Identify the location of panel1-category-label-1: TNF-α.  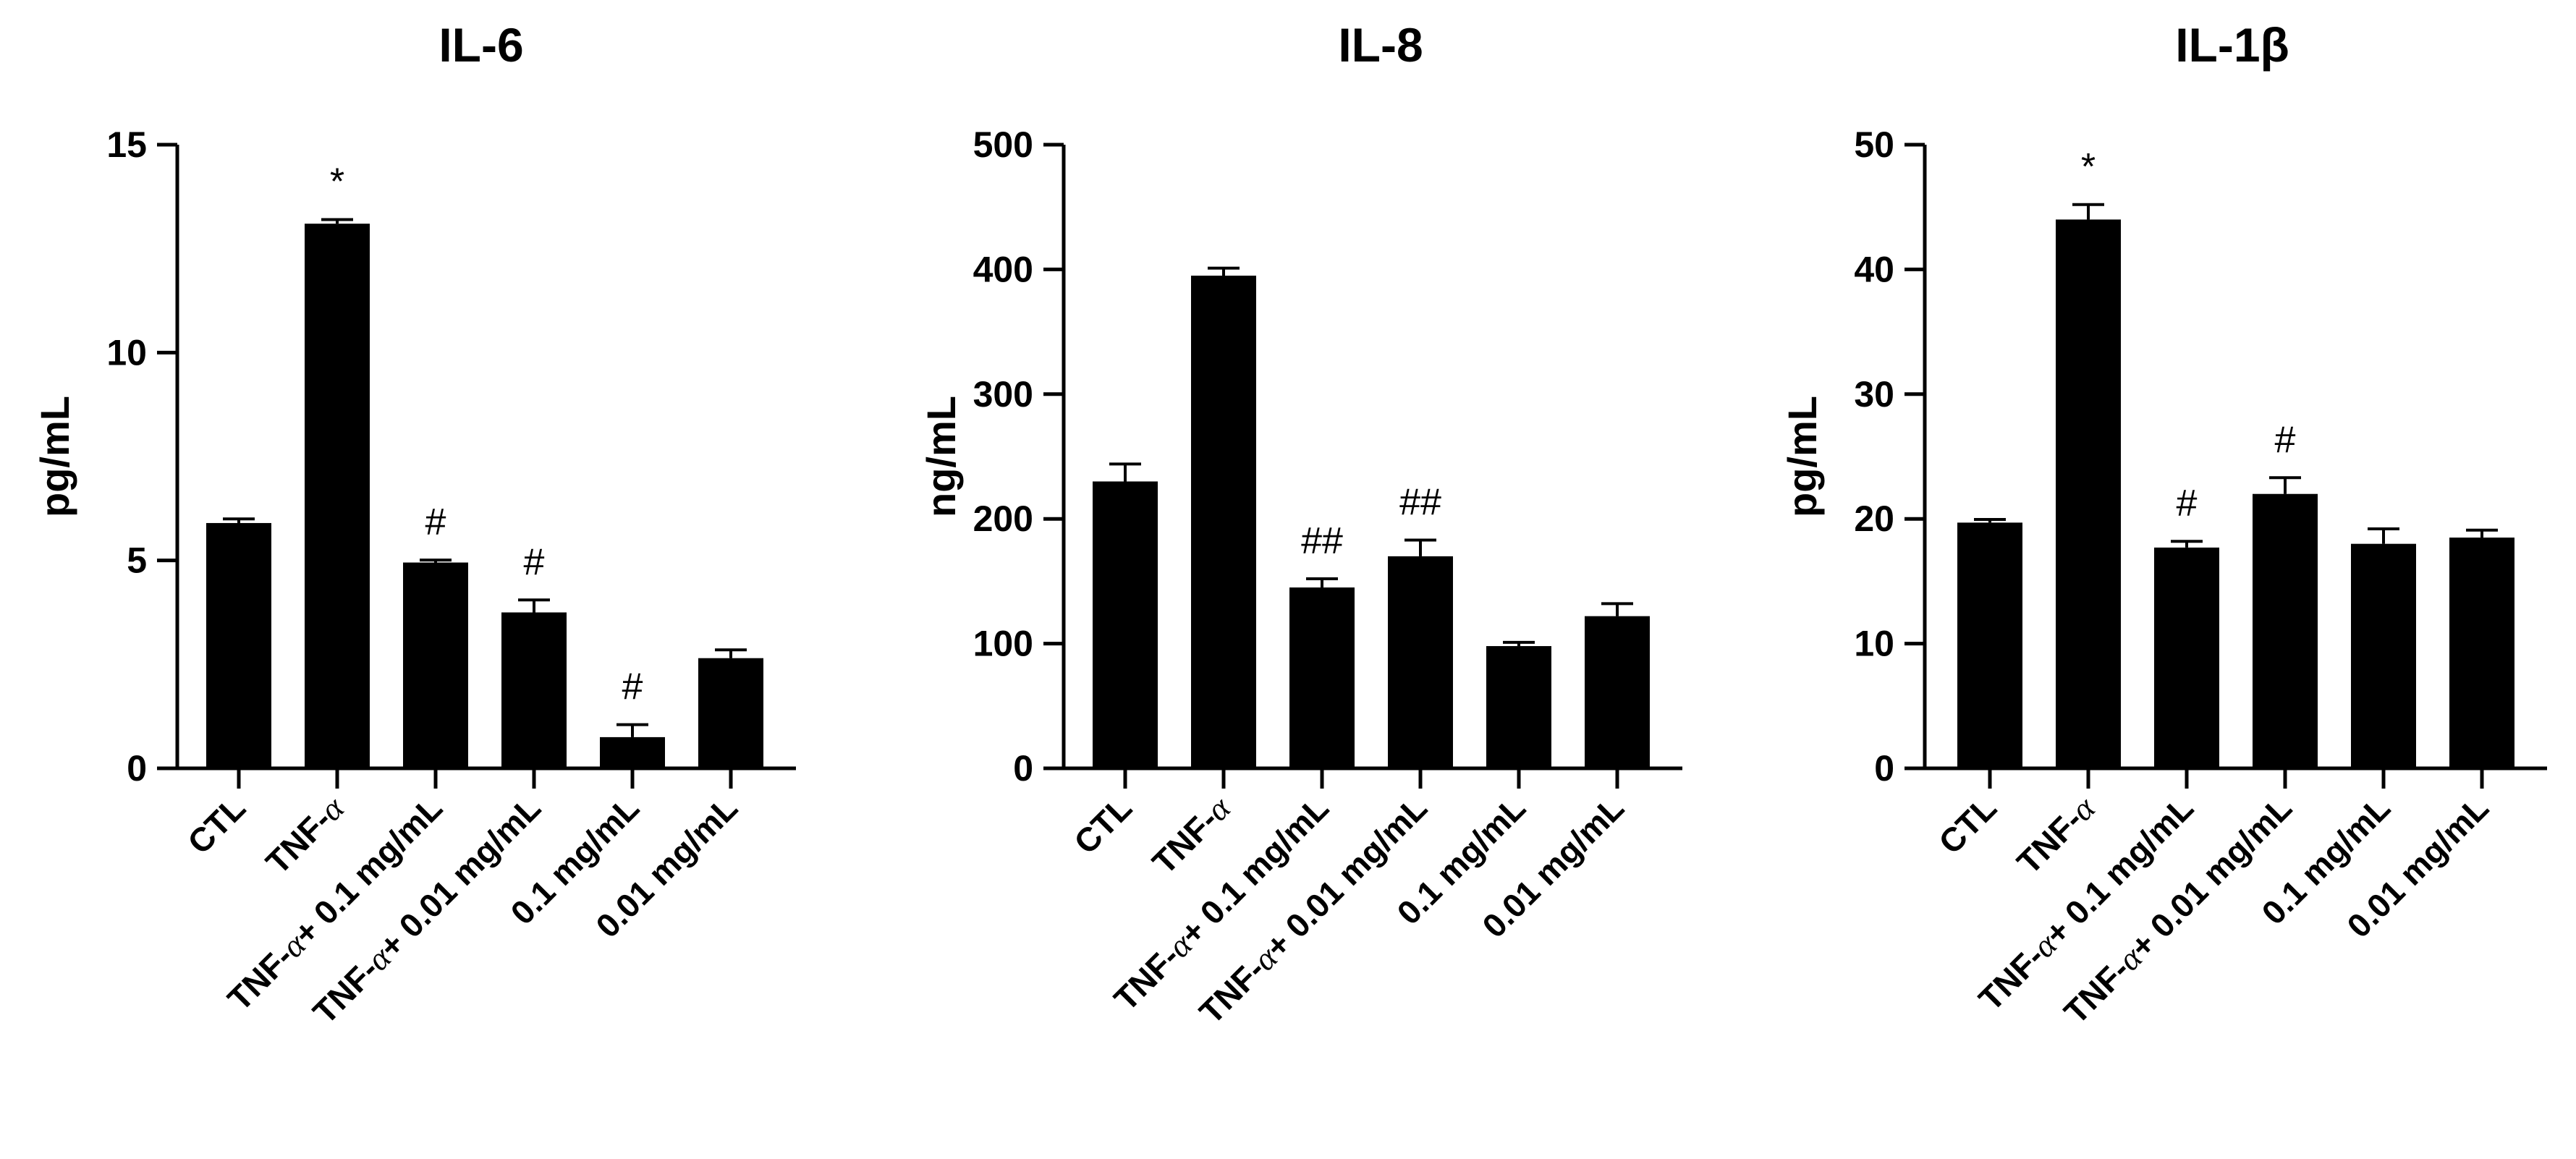
(1191, 835).